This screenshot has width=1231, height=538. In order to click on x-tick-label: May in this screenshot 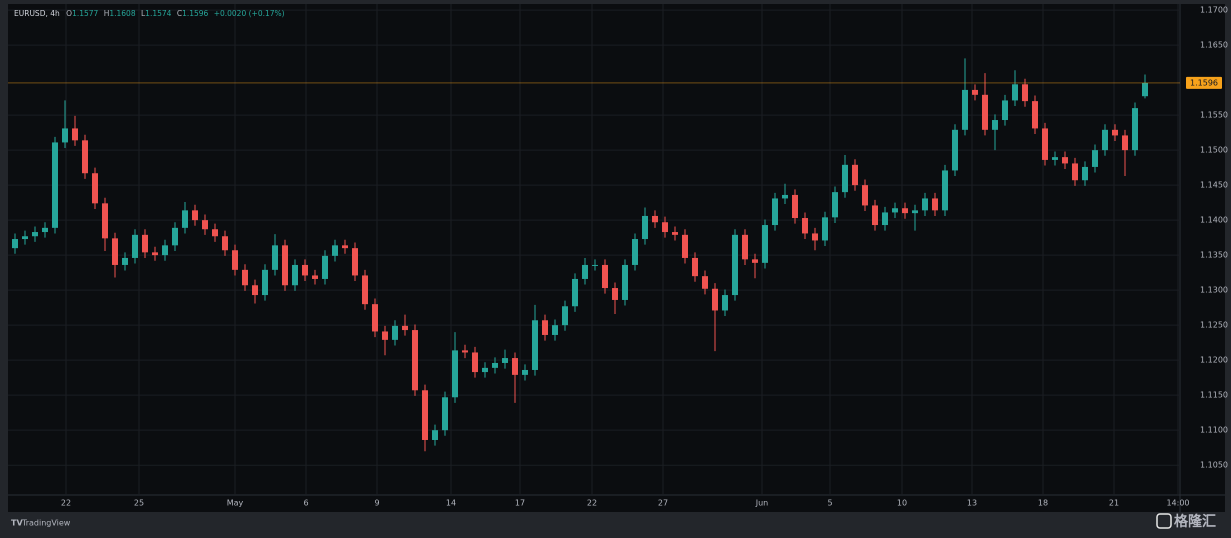, I will do `click(235, 503)`.